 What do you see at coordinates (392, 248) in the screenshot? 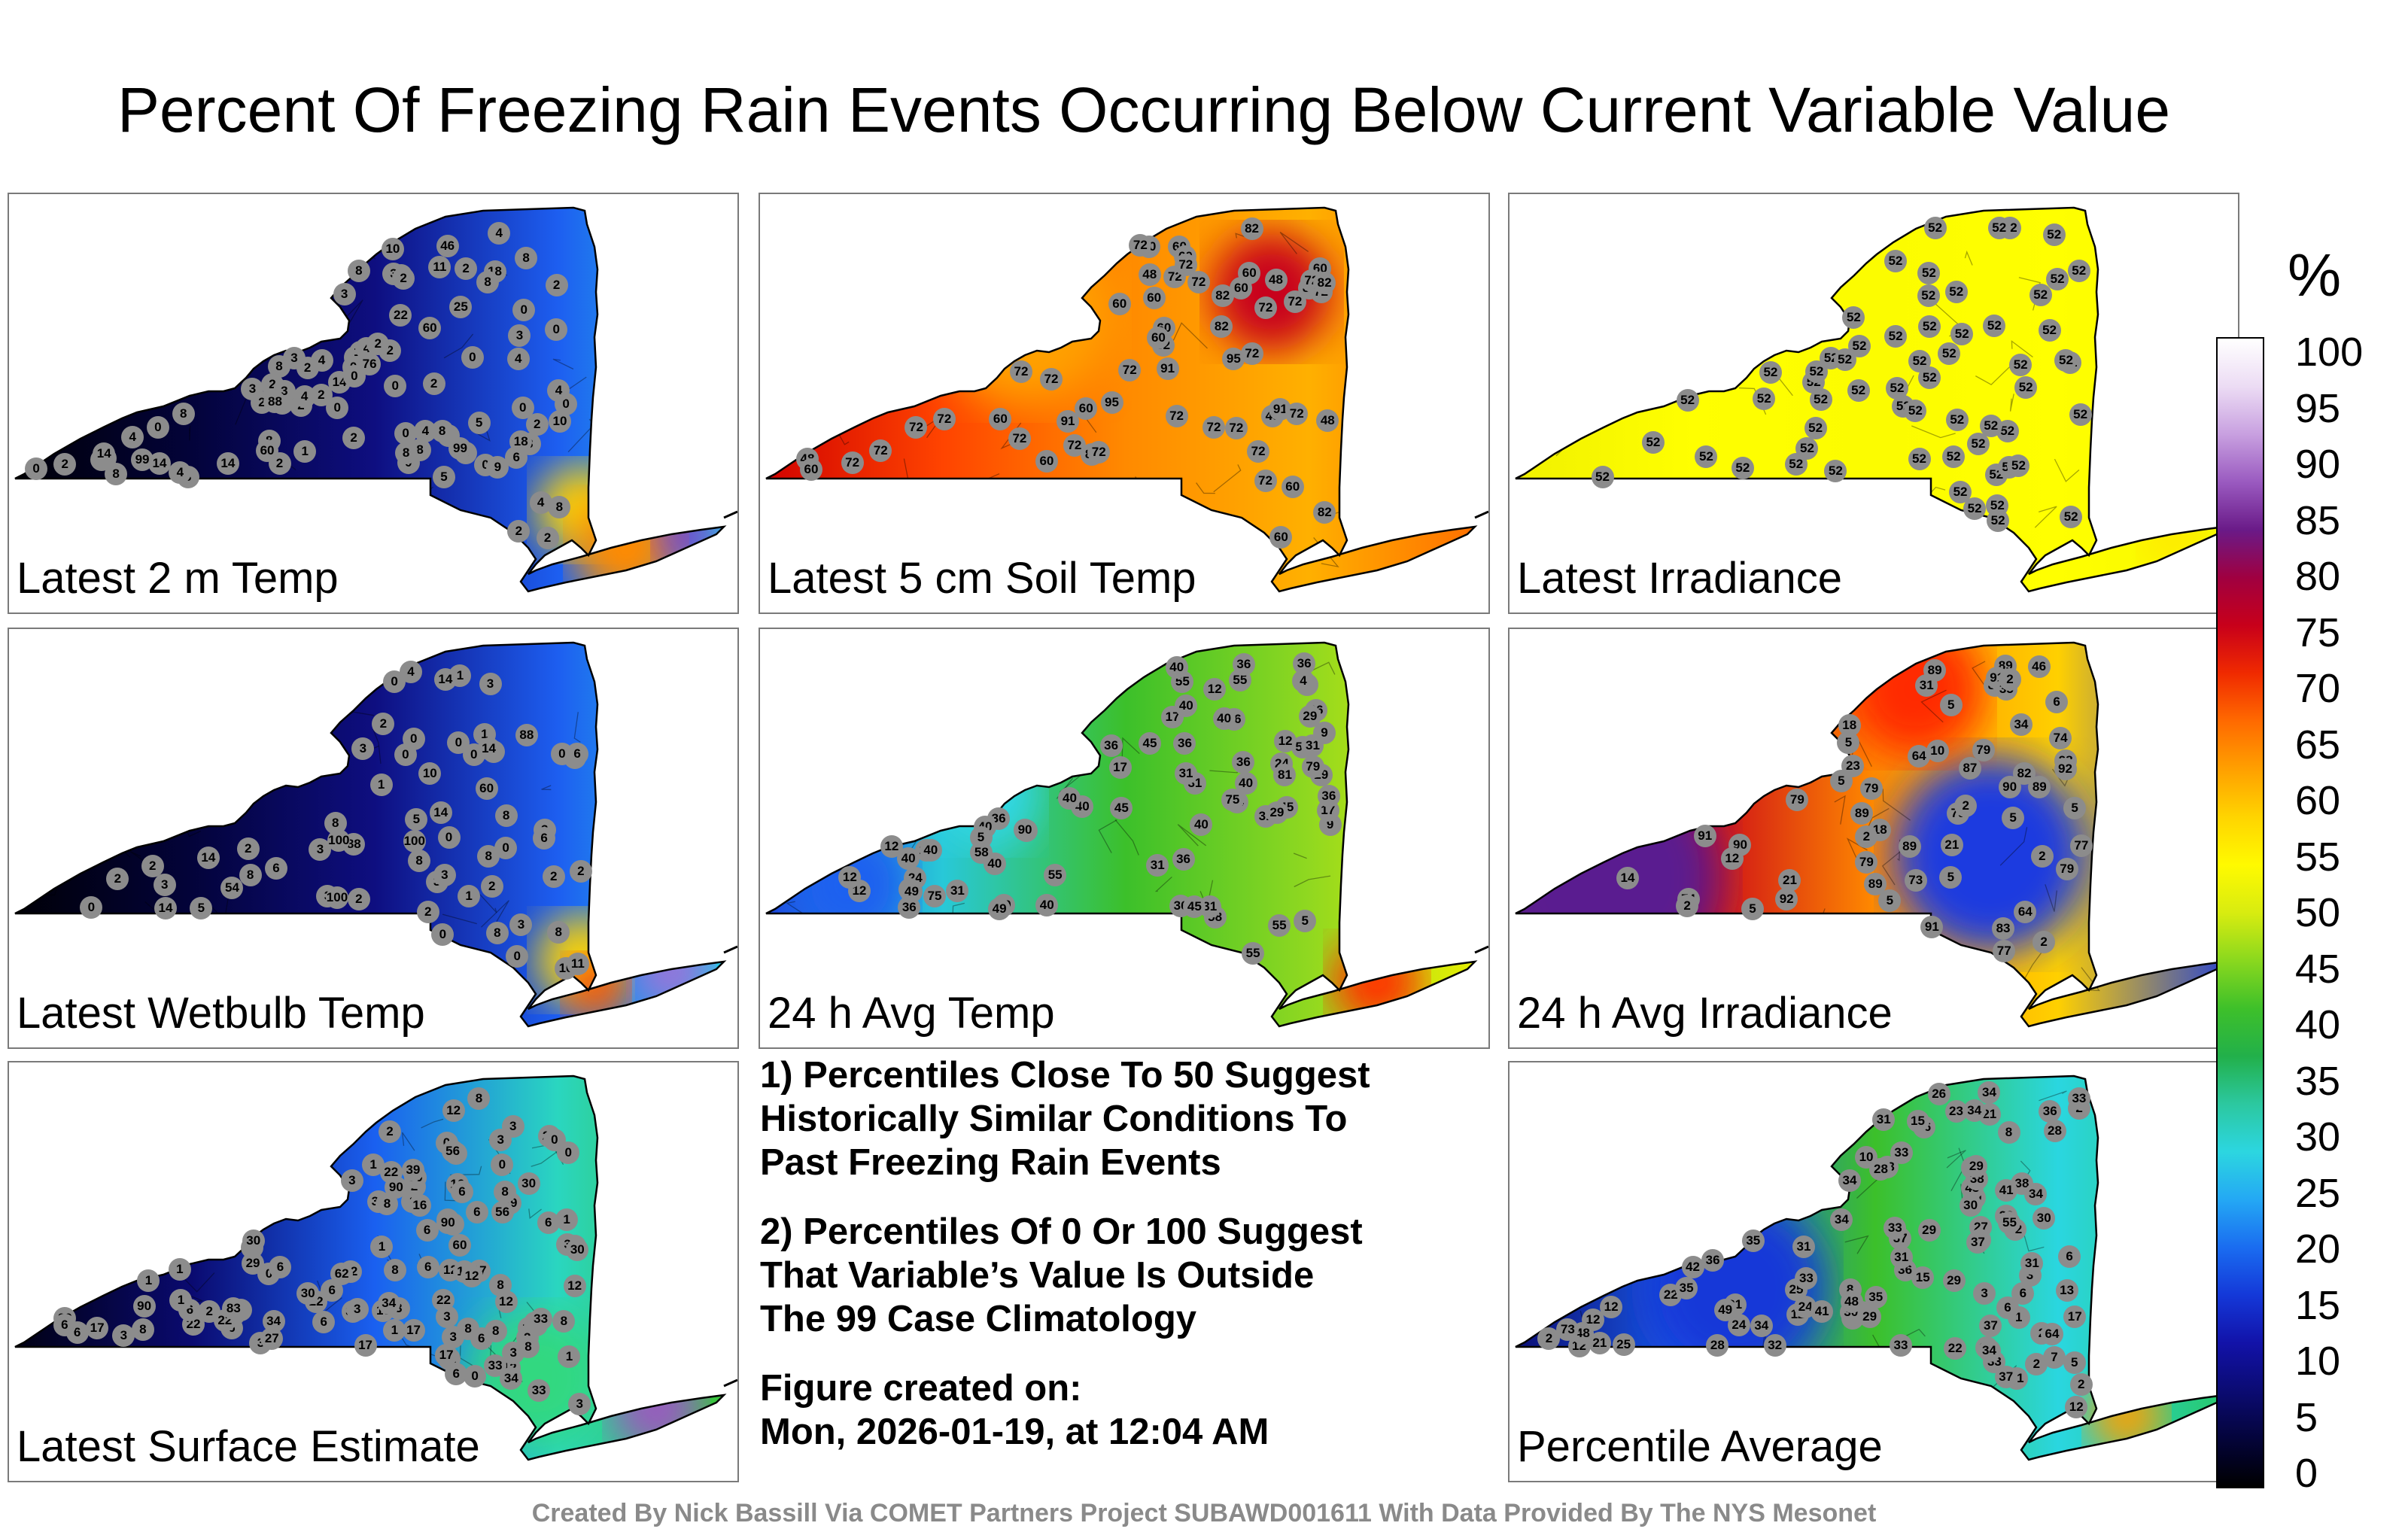
I see `station-marker: 10` at bounding box center [392, 248].